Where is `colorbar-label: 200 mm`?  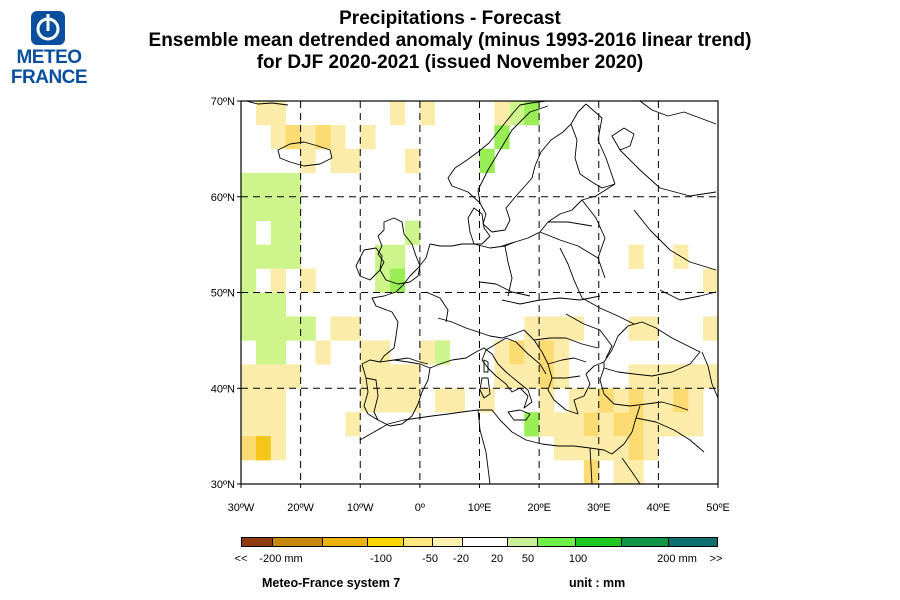 colorbar-label: 200 mm is located at coordinates (677, 559).